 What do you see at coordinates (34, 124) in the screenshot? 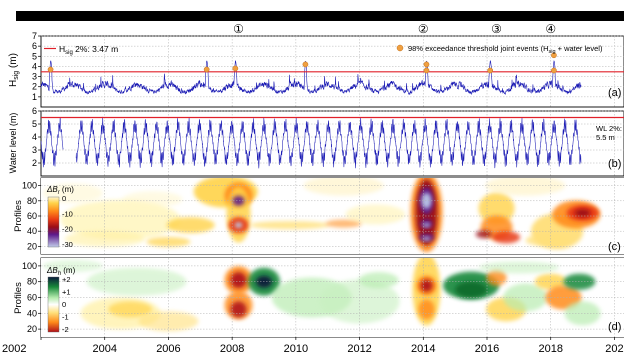
I see `panel-b-ytick-label: 5` at bounding box center [34, 124].